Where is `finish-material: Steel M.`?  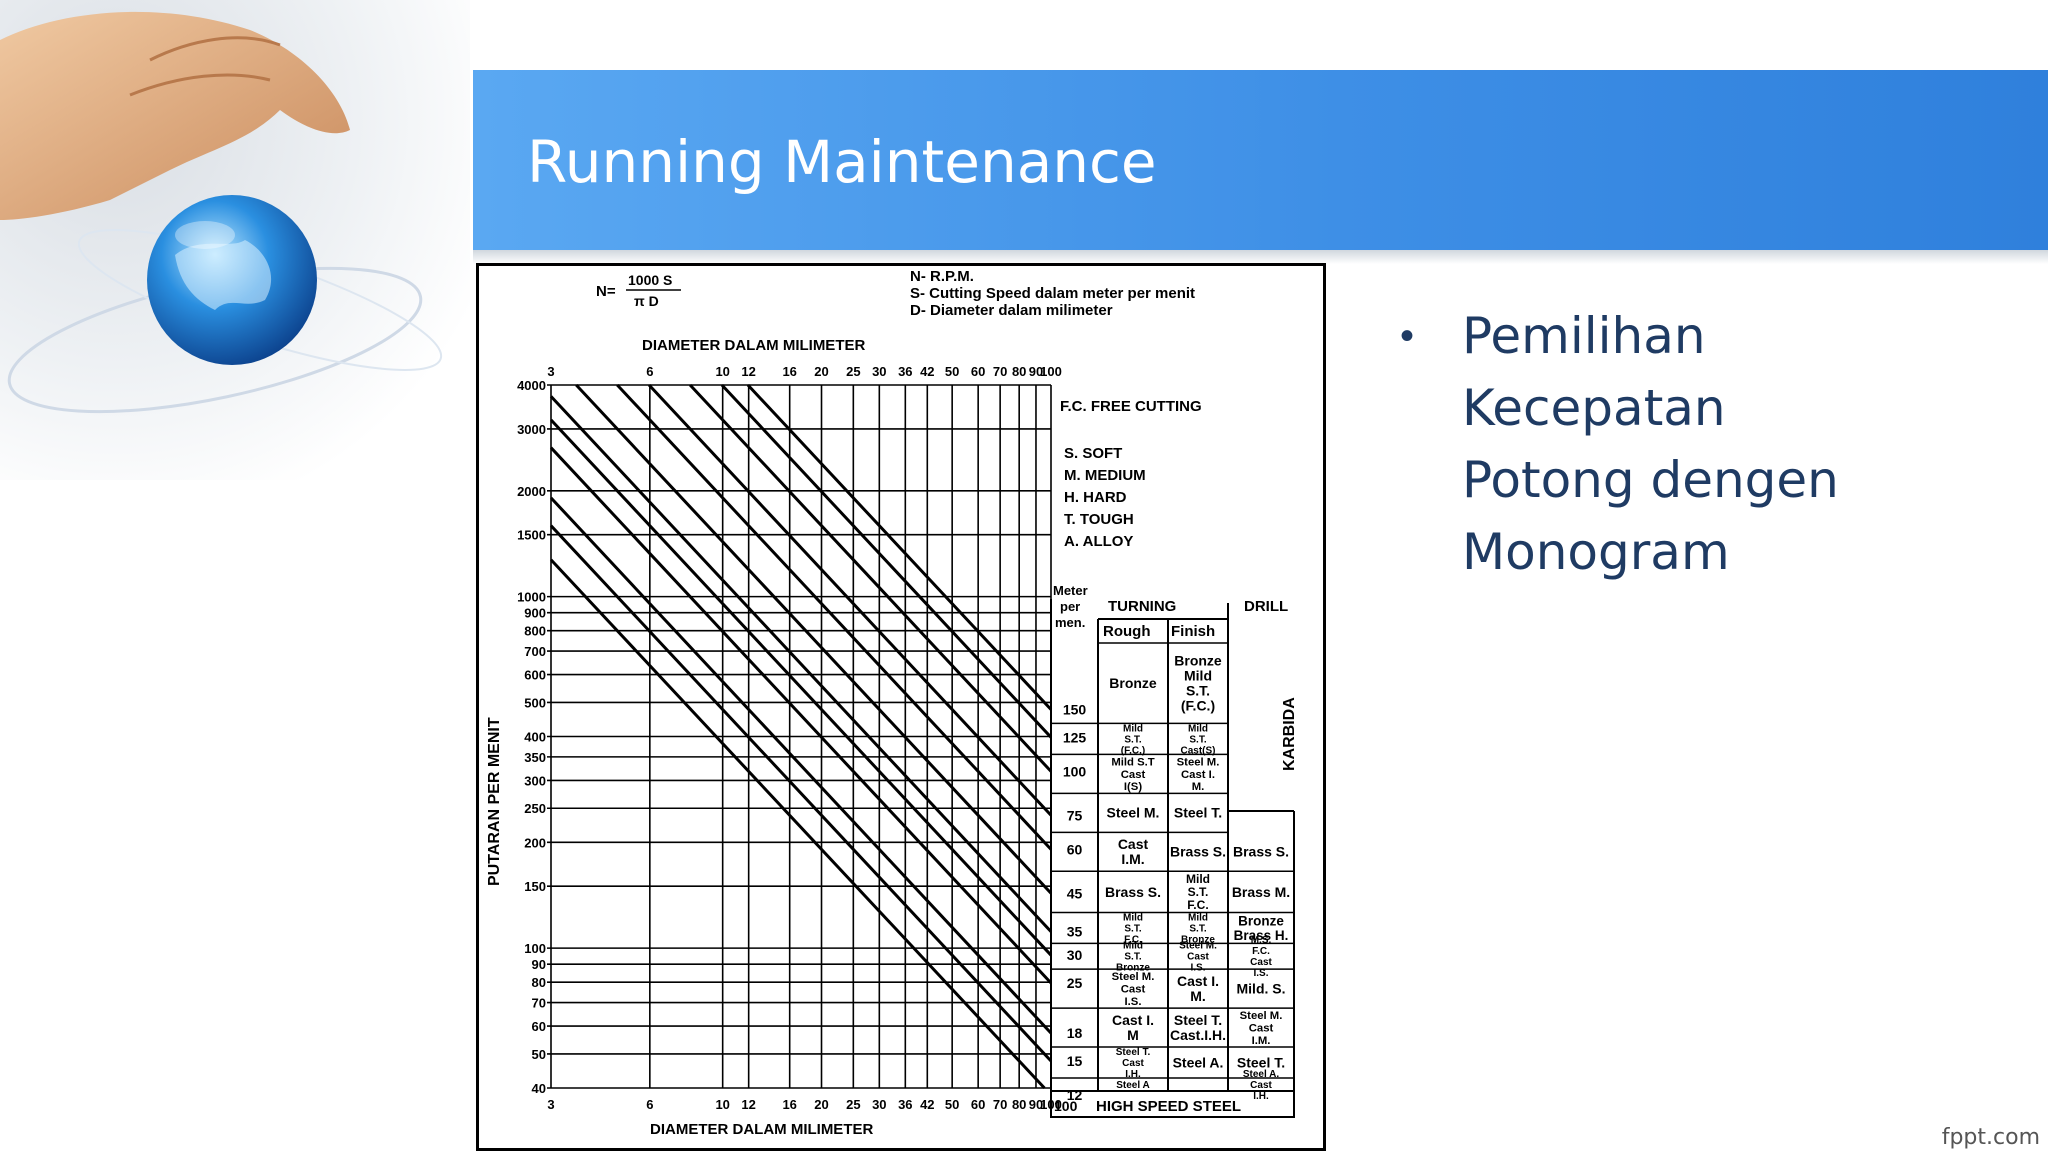
finish-material: Steel M. is located at coordinates (1198, 946).